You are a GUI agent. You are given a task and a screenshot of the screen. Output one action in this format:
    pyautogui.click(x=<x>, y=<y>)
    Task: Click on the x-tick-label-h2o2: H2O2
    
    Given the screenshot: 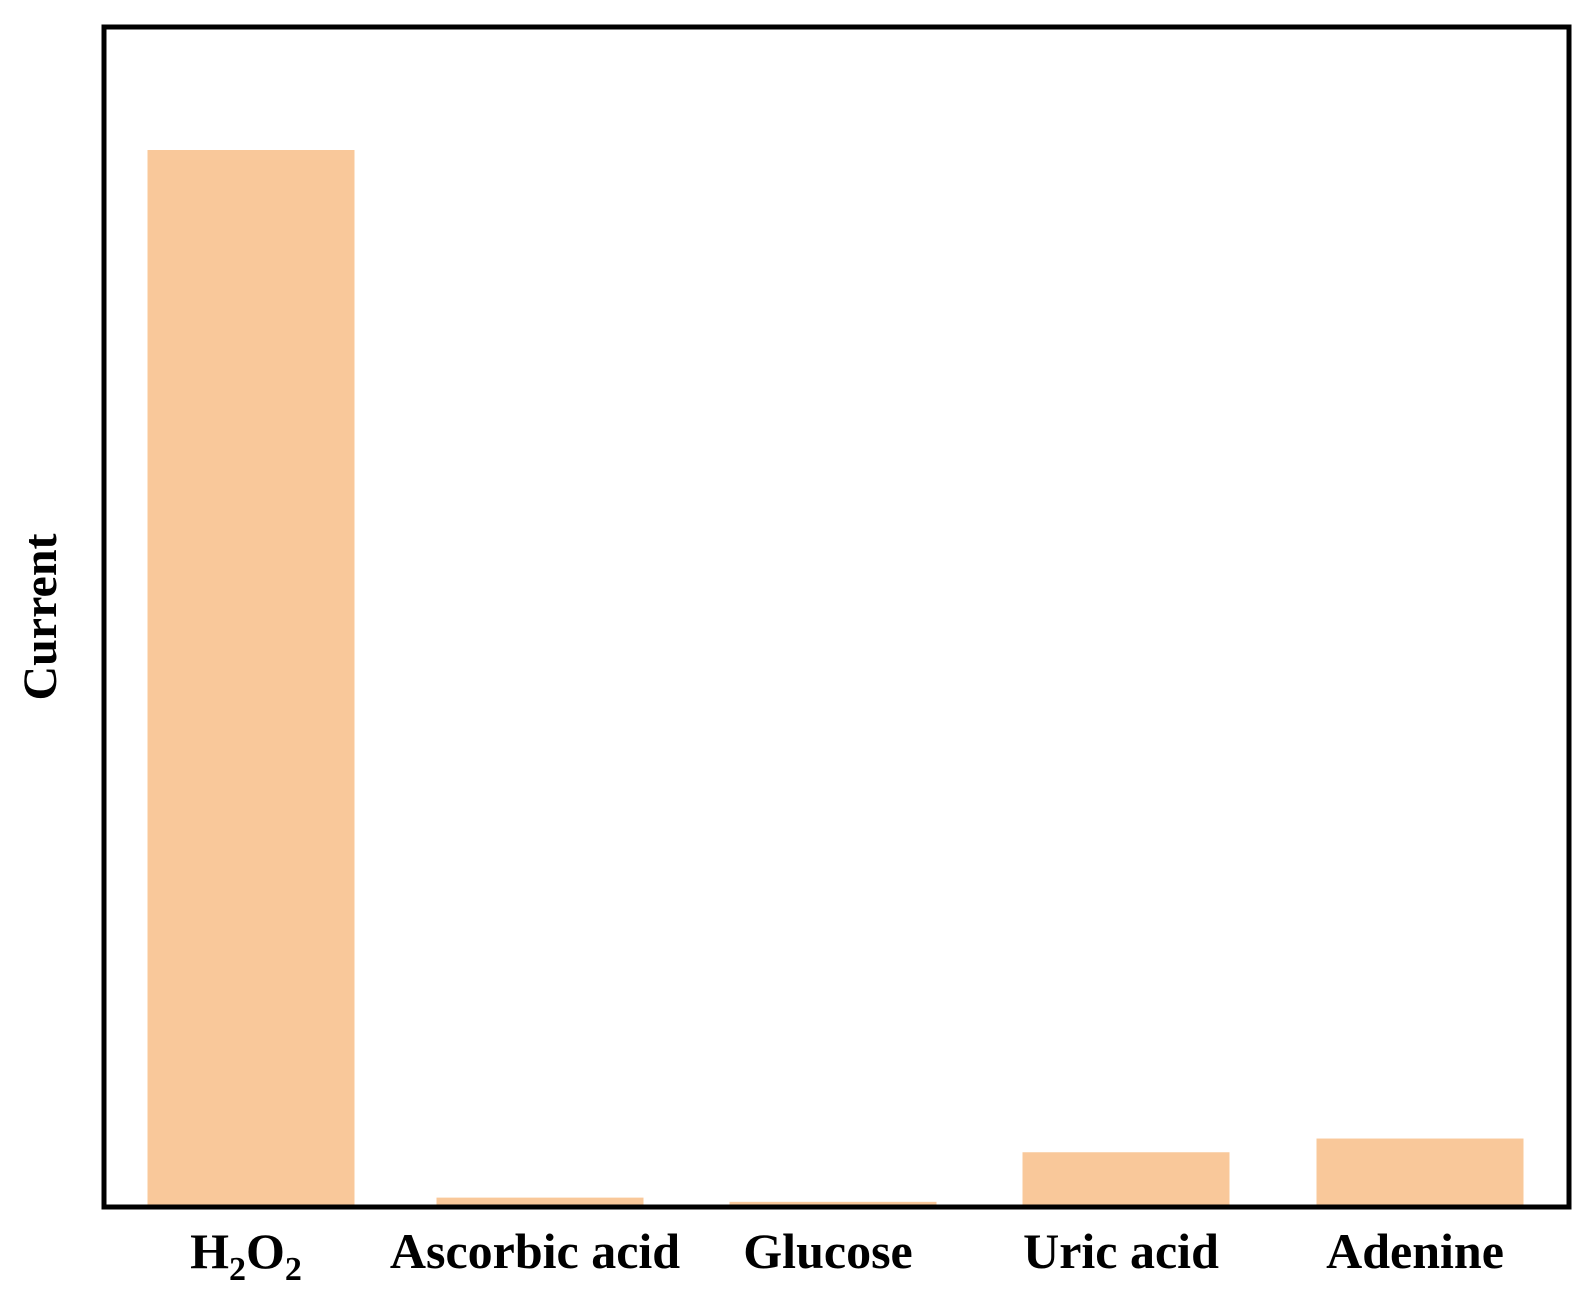 What is the action you would take?
    pyautogui.click(x=246, y=1255)
    